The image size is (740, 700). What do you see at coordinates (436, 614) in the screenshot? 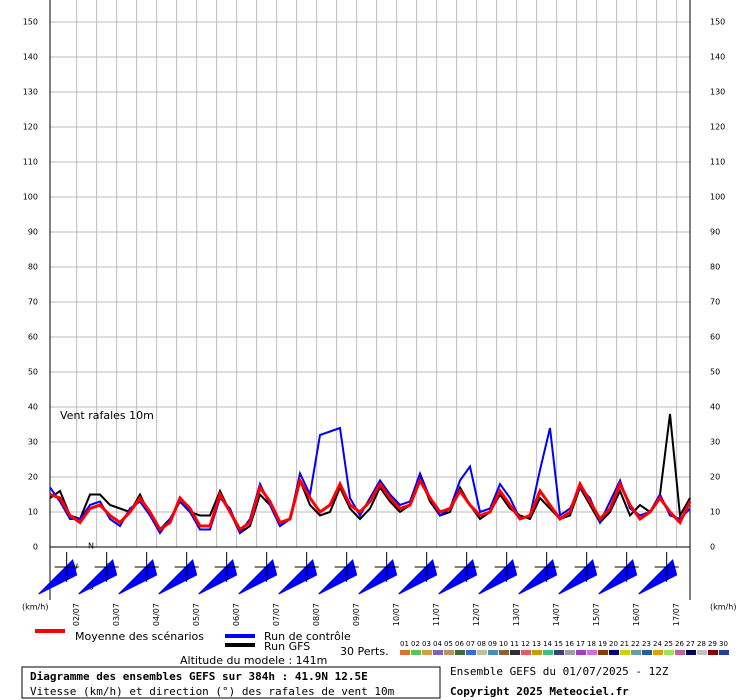
I see `x-tick-label: 11/07` at bounding box center [436, 614].